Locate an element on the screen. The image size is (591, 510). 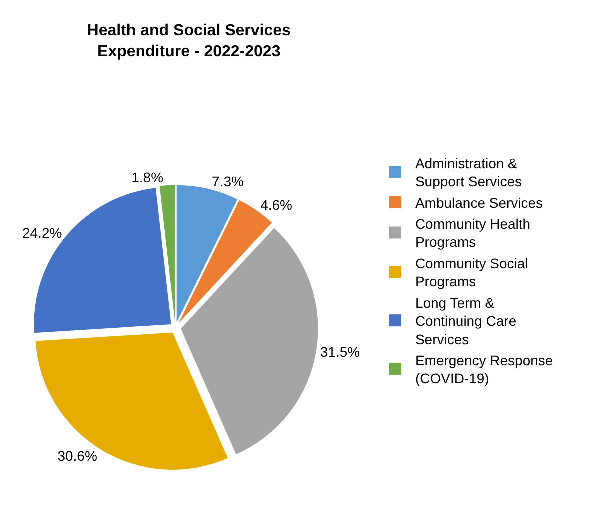
legend-label: Emergency Response (COVID-19) is located at coordinates (484, 369).